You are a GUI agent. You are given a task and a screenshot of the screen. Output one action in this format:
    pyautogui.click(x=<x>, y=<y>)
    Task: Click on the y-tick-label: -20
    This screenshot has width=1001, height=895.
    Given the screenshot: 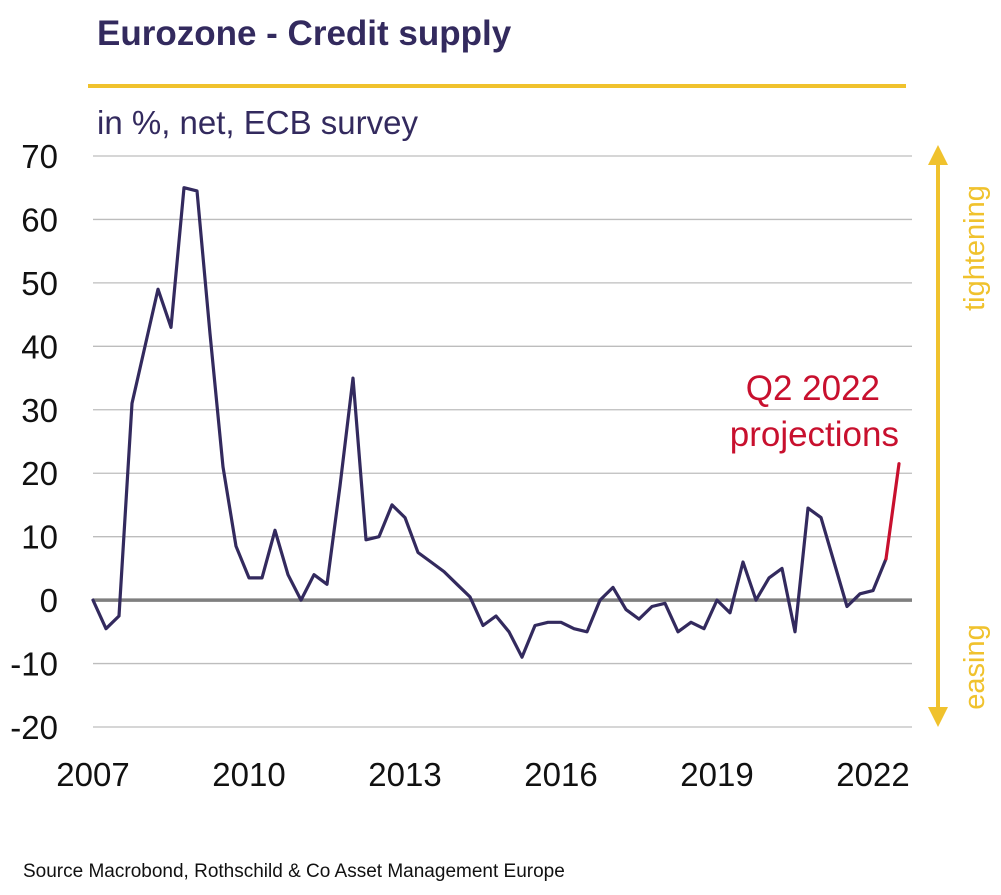 What is the action you would take?
    pyautogui.click(x=34, y=727)
    